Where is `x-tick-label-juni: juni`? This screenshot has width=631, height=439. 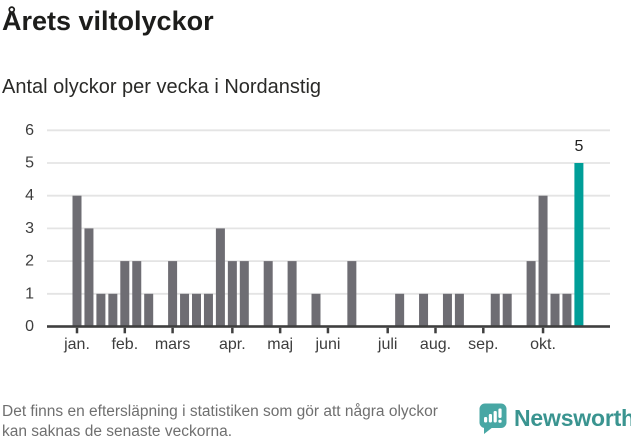
x-tick-label-juni: juni is located at coordinates (327, 344).